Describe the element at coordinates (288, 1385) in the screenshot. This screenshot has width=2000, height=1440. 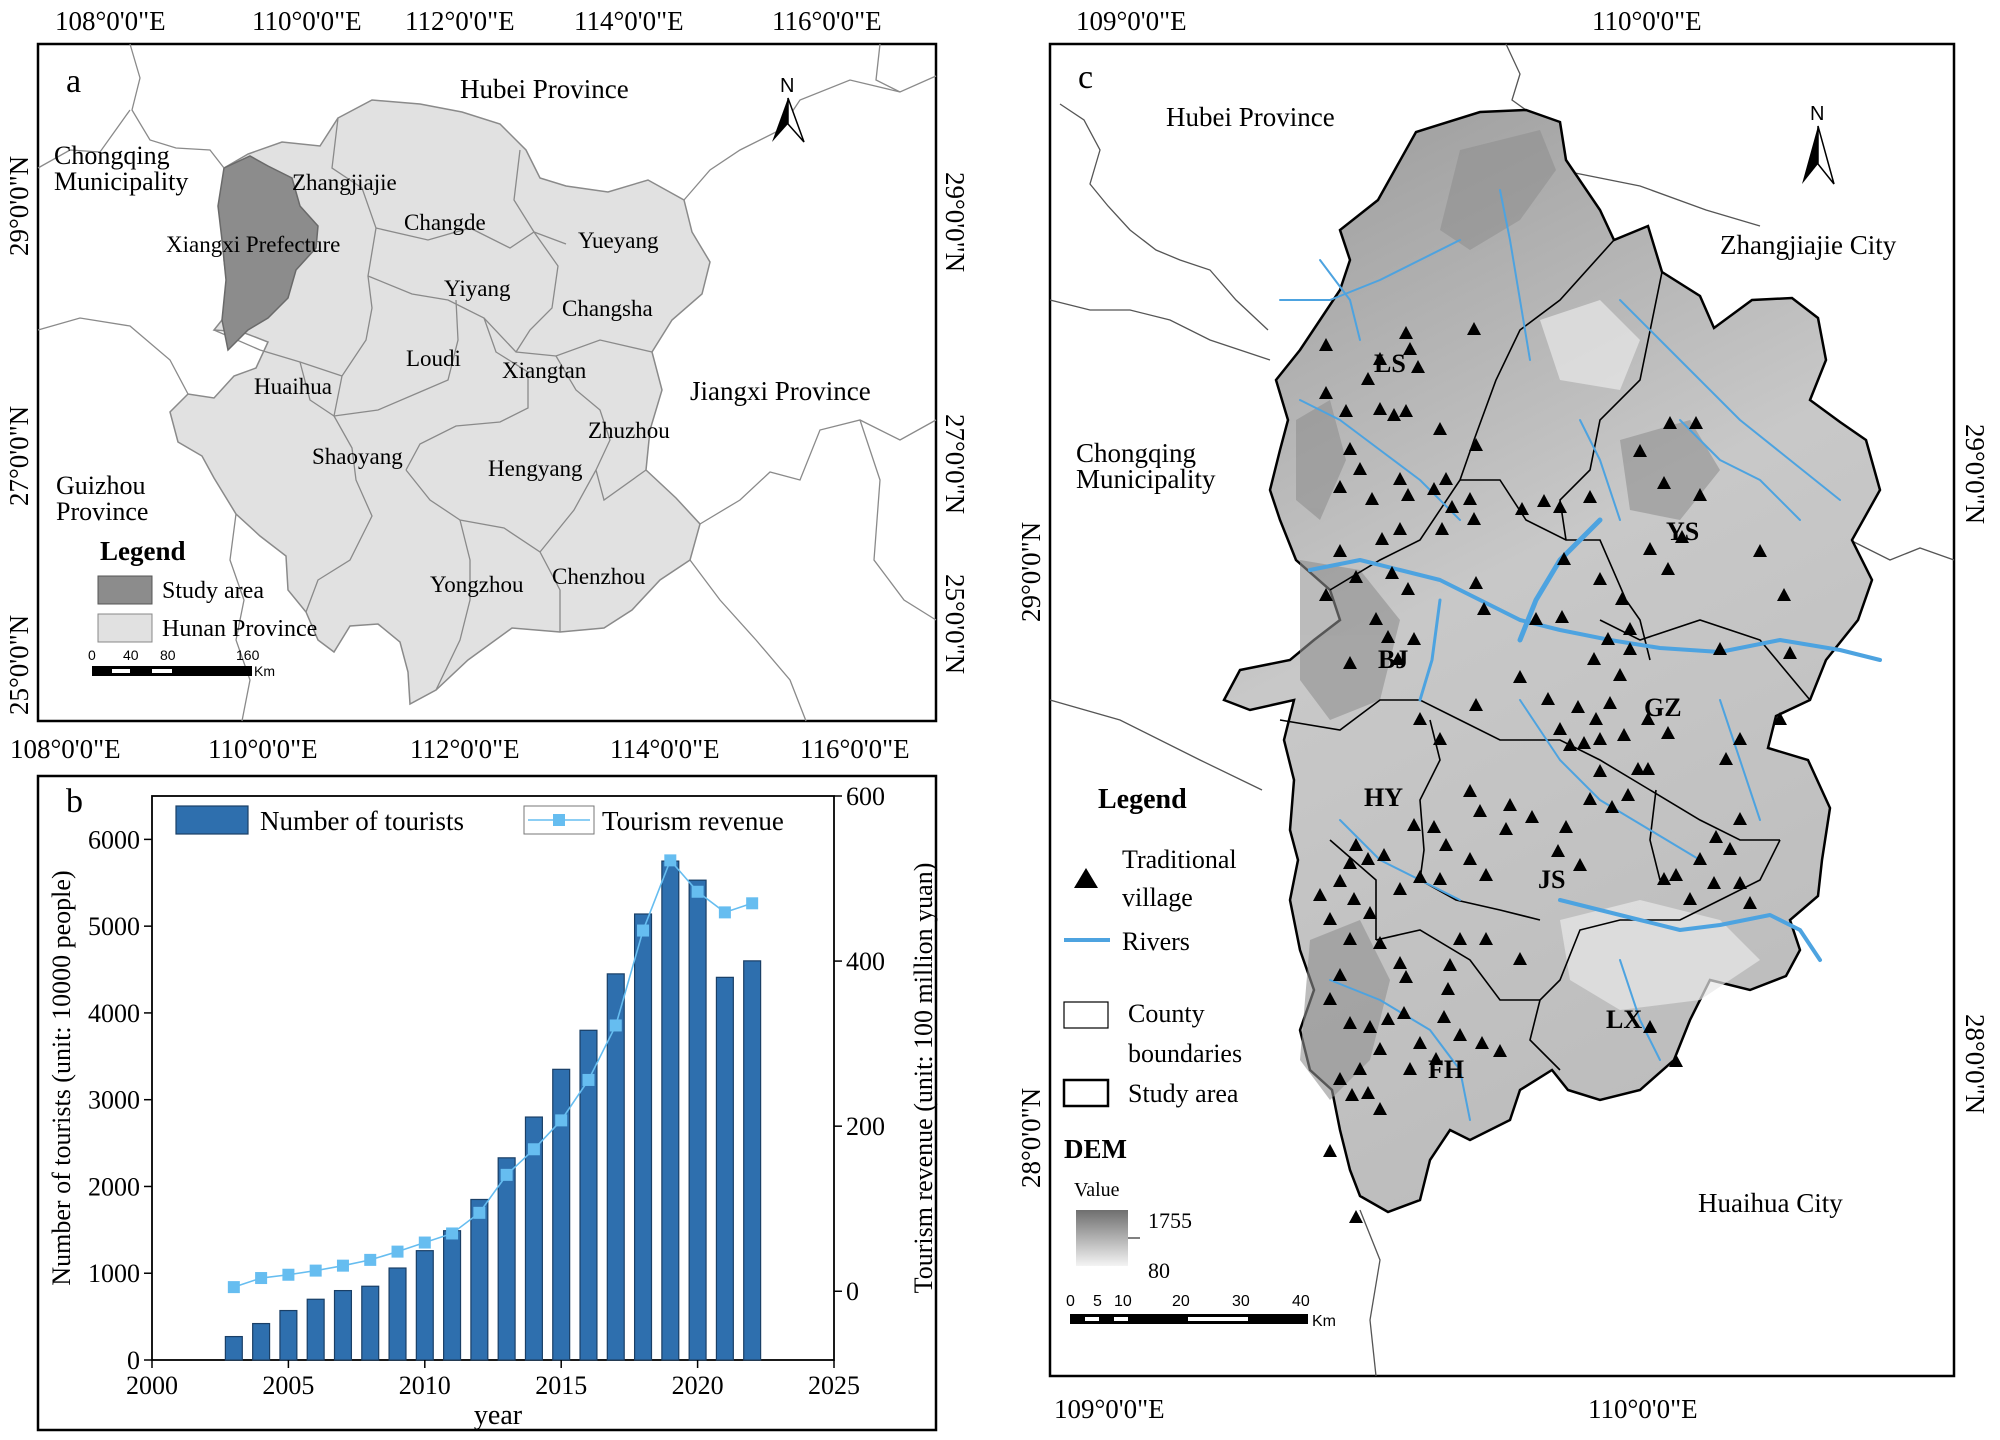
I see `x-tick-label: 2005` at that location.